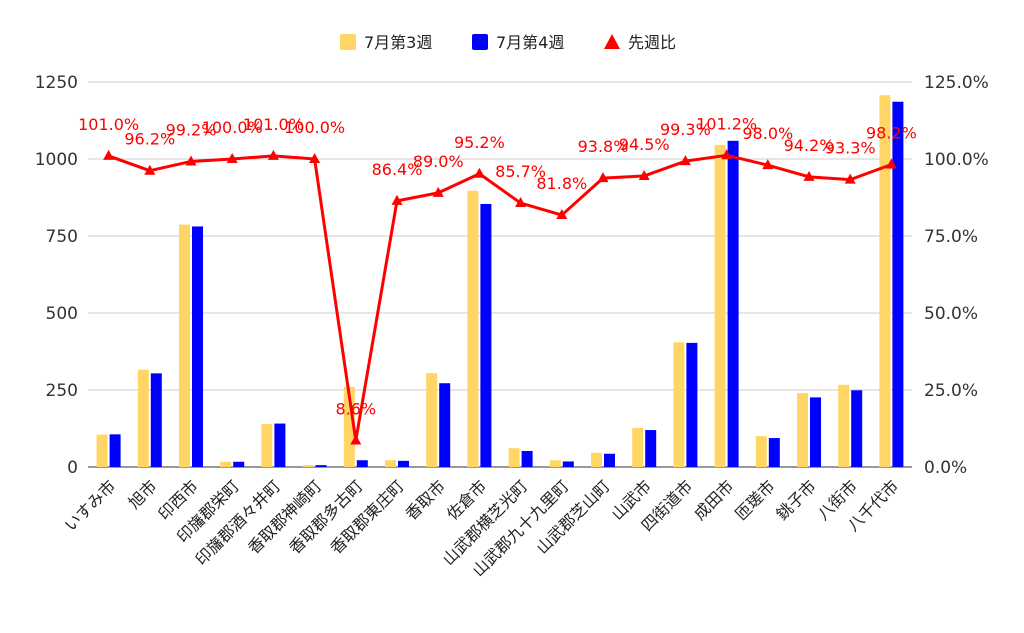 The image size is (1024, 633). I want to click on y-right-tick-label: 100.0%, so click(956, 160).